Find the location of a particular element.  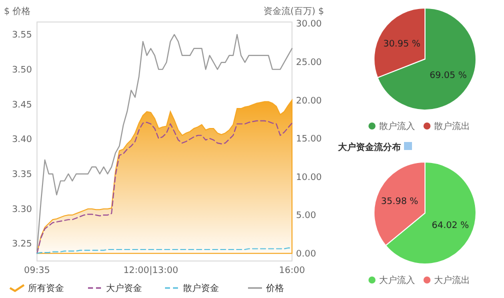

x-tick-label: 12:00|13:00 is located at coordinates (150, 271).